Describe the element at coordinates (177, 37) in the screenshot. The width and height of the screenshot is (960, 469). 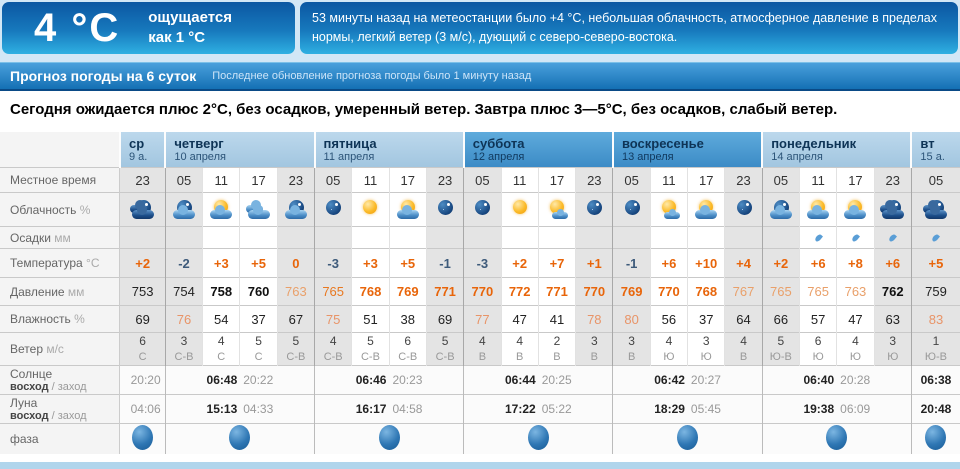
I see `feels-like-line2: как 1 °С` at that location.